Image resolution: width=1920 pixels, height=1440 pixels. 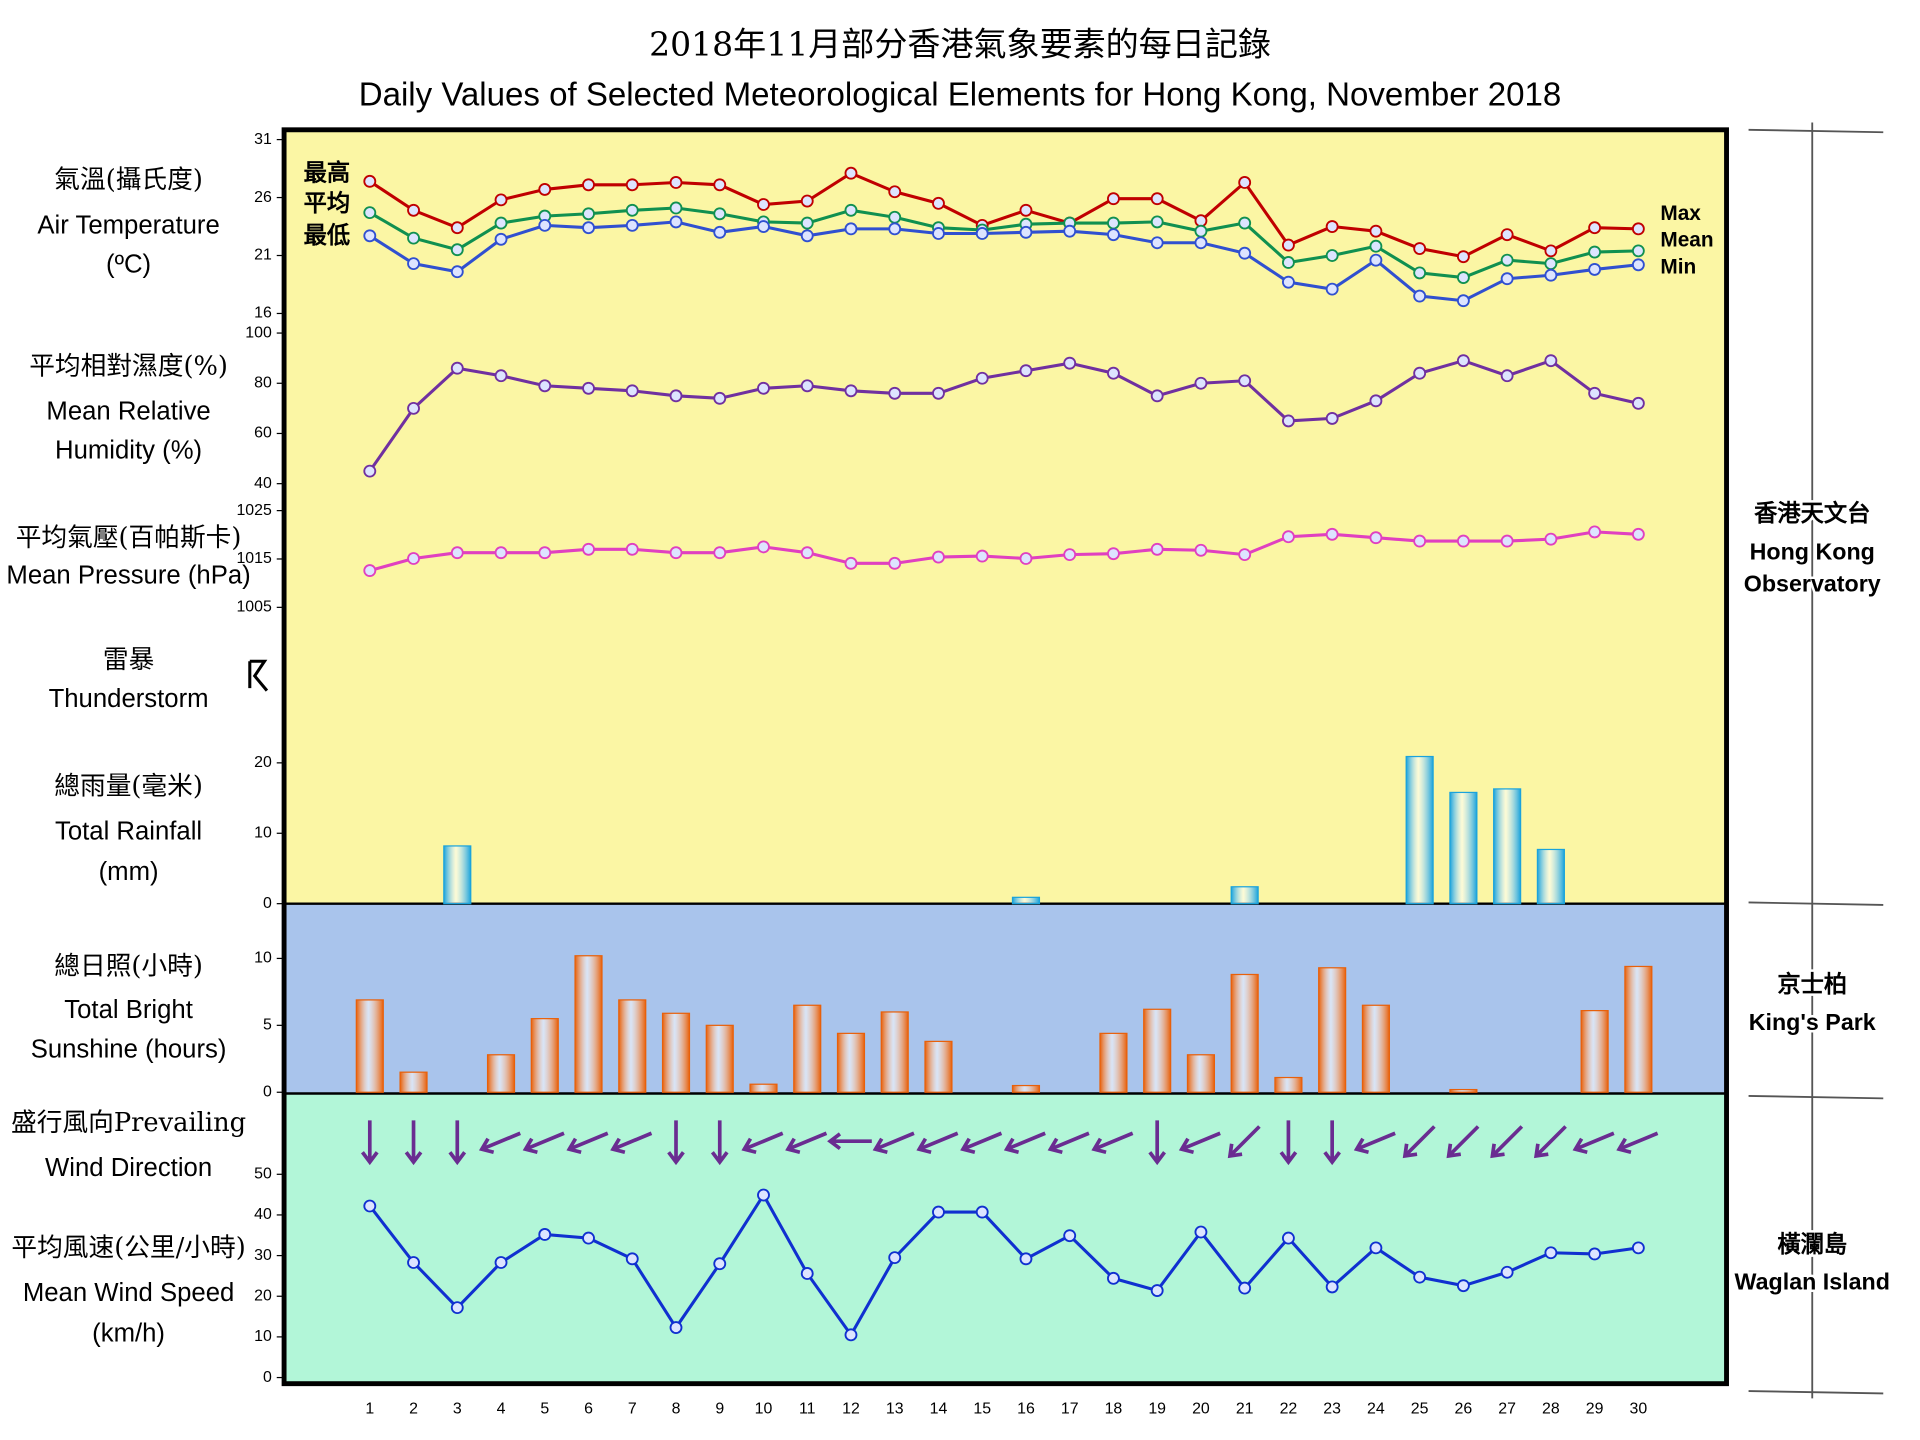 What do you see at coordinates (267, 1377) in the screenshot?
I see `y-tick-label: 0` at bounding box center [267, 1377].